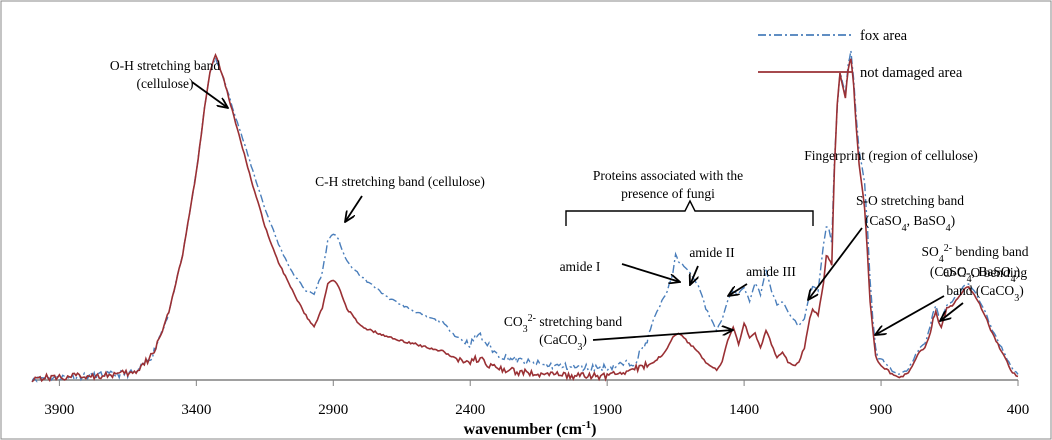  Describe the element at coordinates (333, 410) in the screenshot. I see `x-tick-label: 2900` at that location.